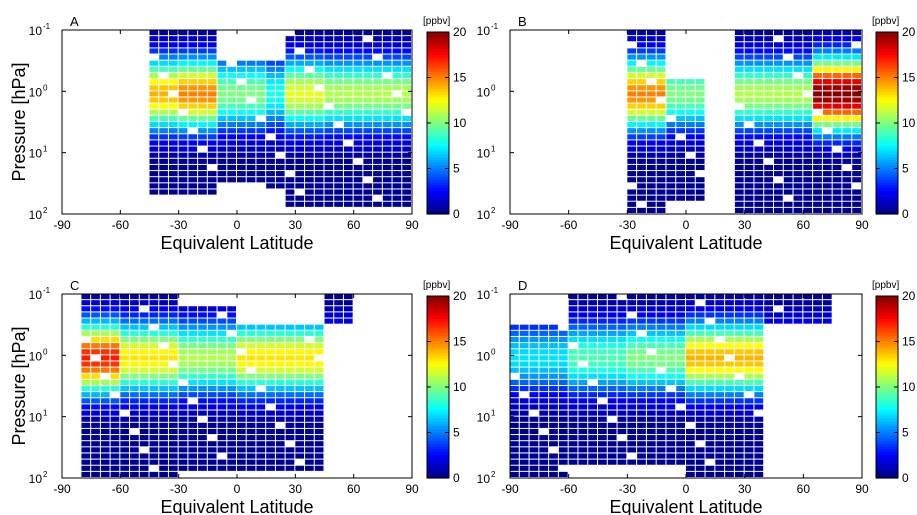  What do you see at coordinates (493, 210) in the screenshot?
I see `y-tick-exponent: 2` at bounding box center [493, 210].